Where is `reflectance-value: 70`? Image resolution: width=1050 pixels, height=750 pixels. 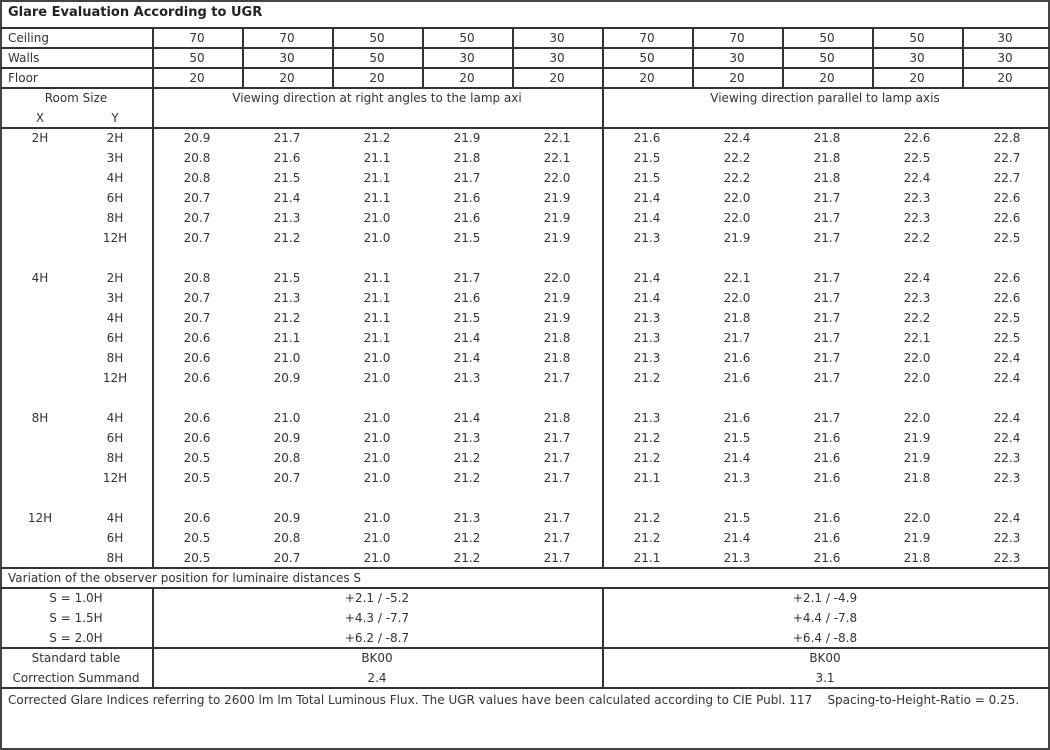 reflectance-value: 70 is located at coordinates (287, 38).